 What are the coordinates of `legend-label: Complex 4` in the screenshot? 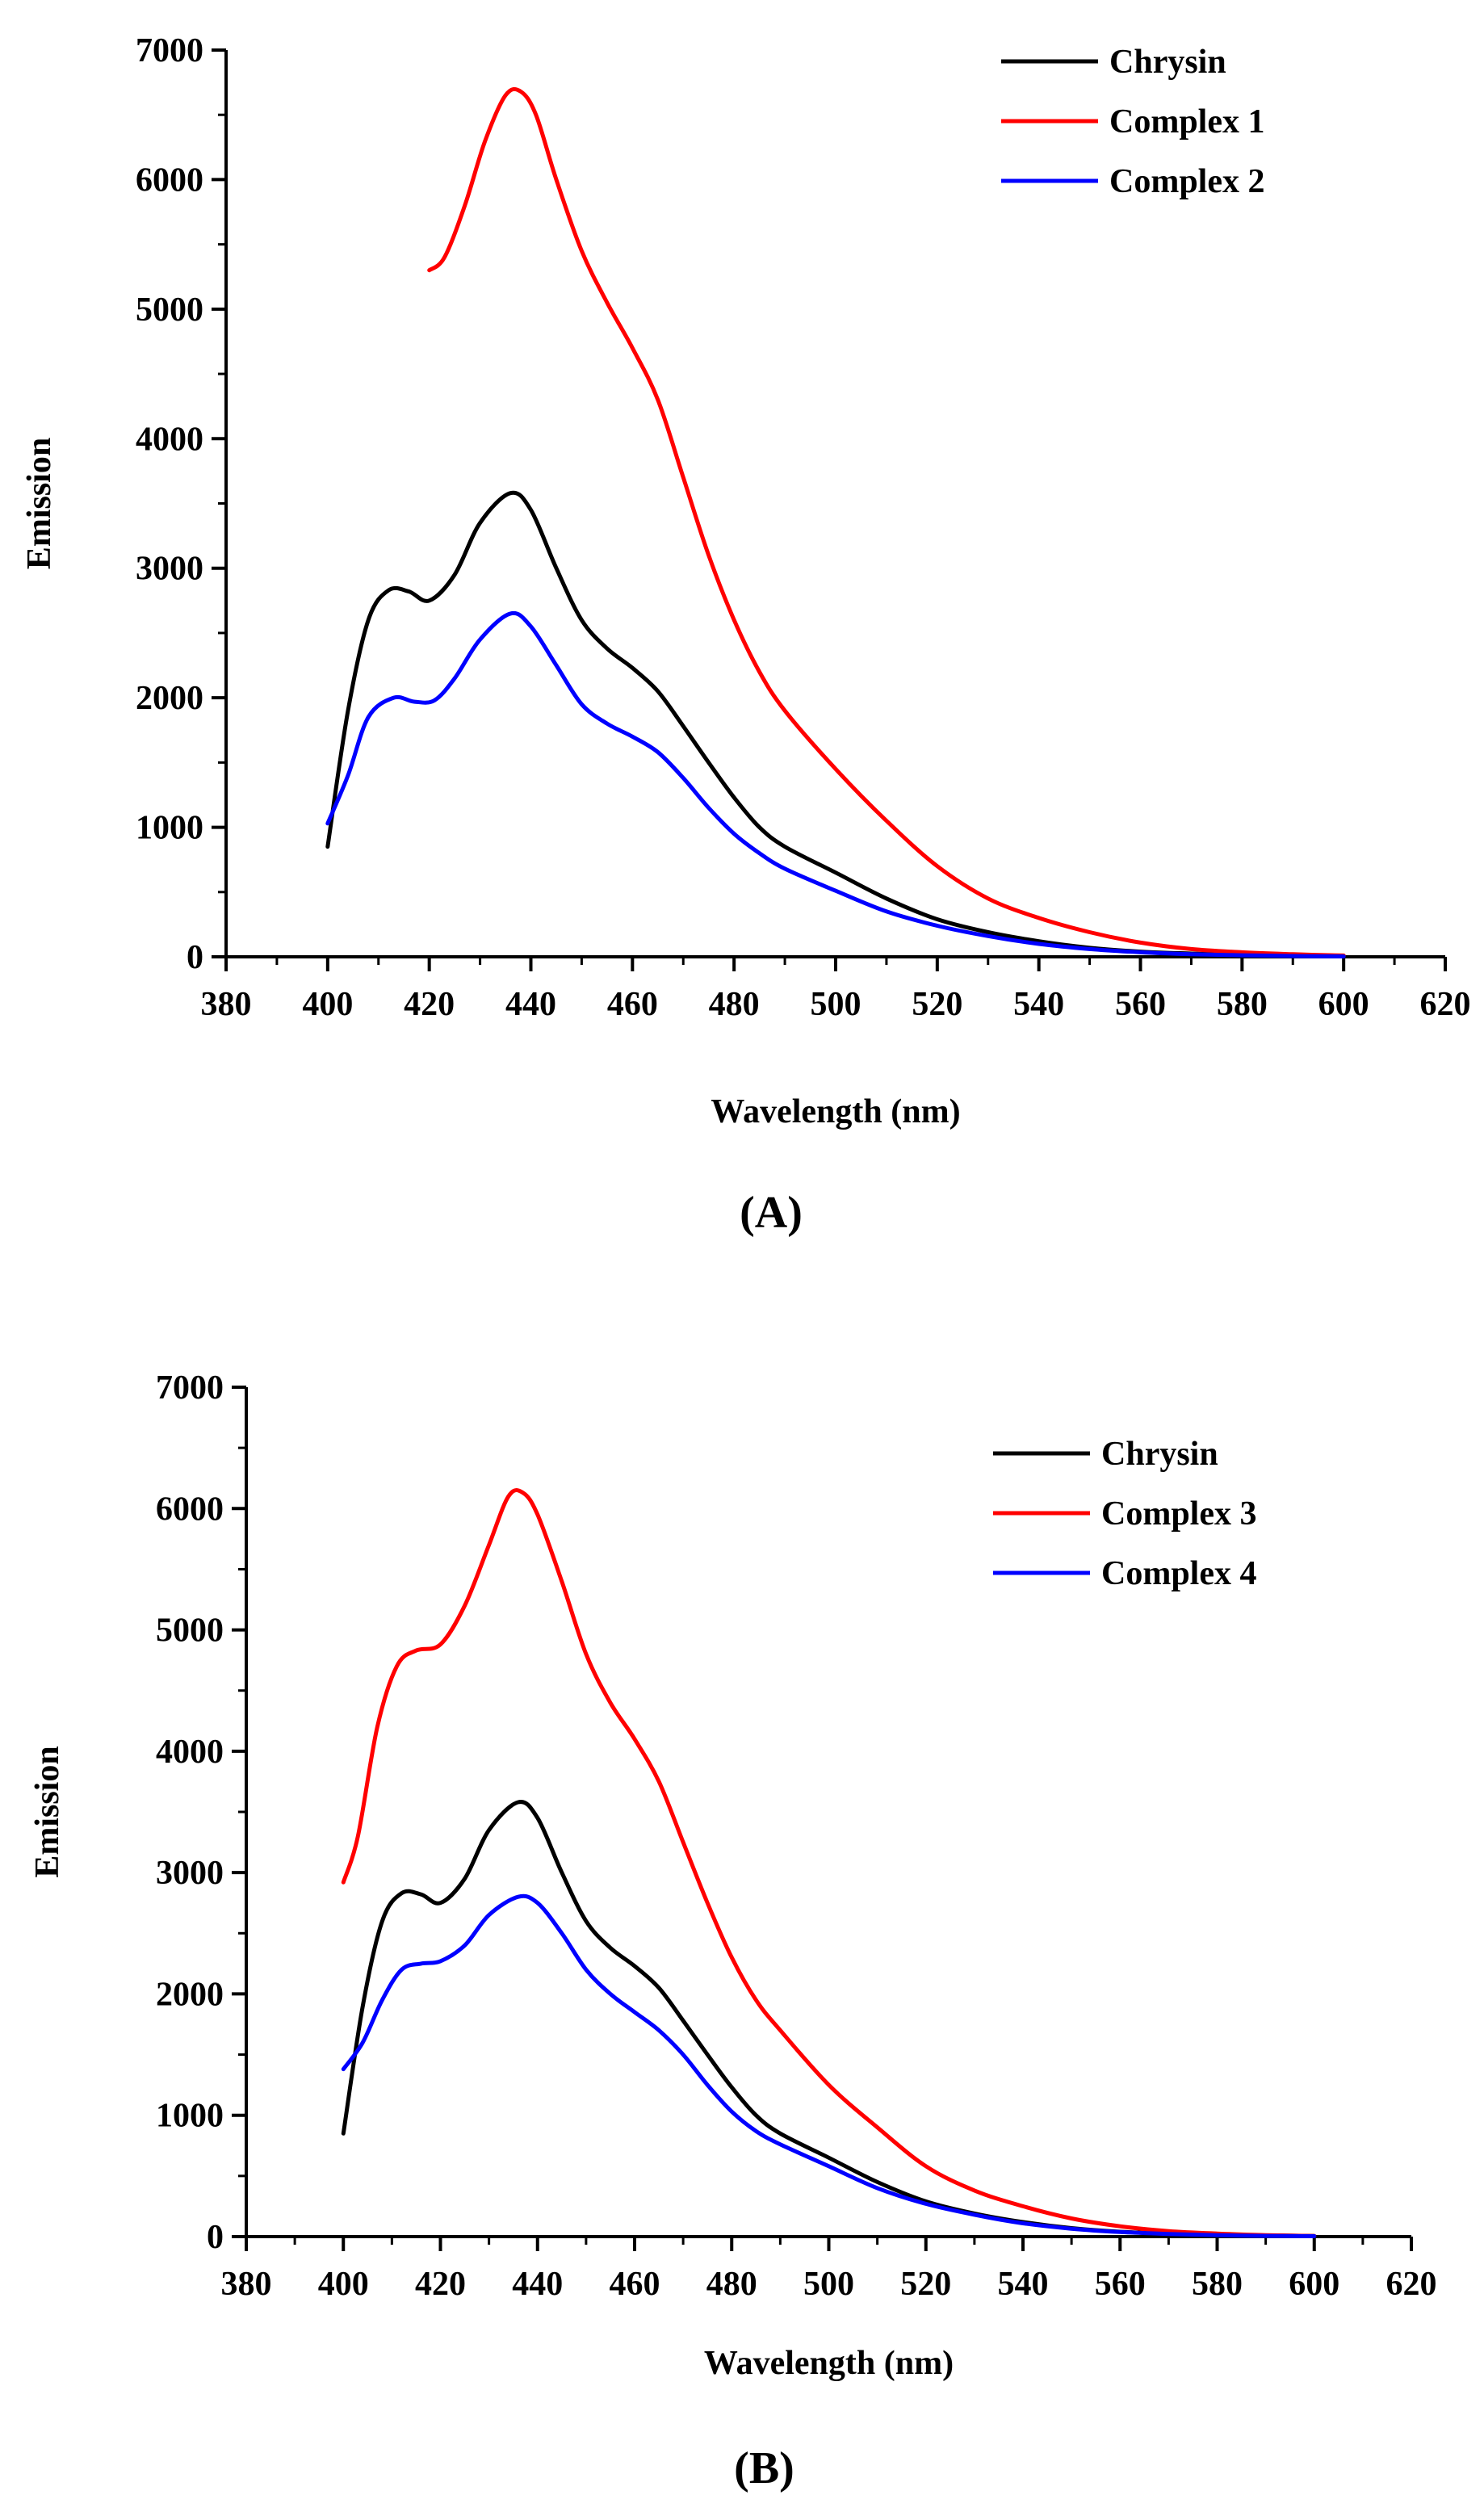 It's located at (1179, 1573).